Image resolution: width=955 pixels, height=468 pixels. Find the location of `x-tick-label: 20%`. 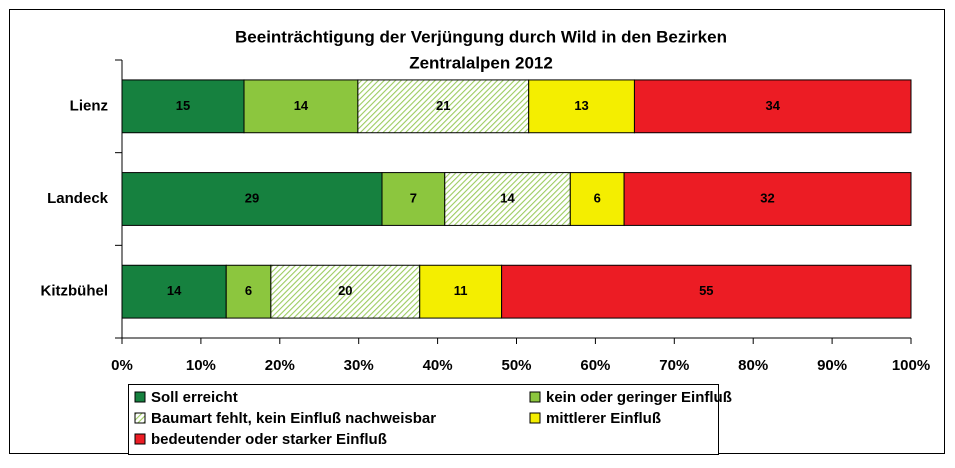

x-tick-label: 20% is located at coordinates (280, 365).